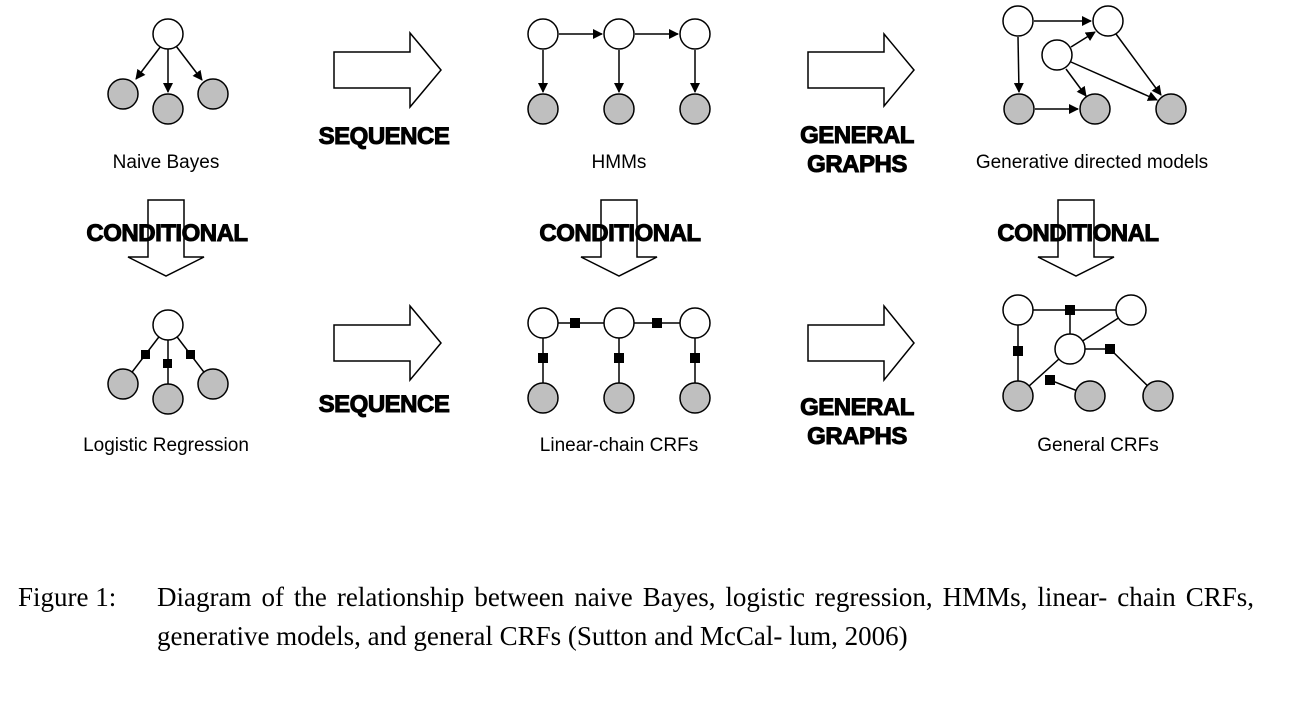 The width and height of the screenshot is (1291, 706). I want to click on label-naive-bayes: Naive Bayes, so click(166, 162).